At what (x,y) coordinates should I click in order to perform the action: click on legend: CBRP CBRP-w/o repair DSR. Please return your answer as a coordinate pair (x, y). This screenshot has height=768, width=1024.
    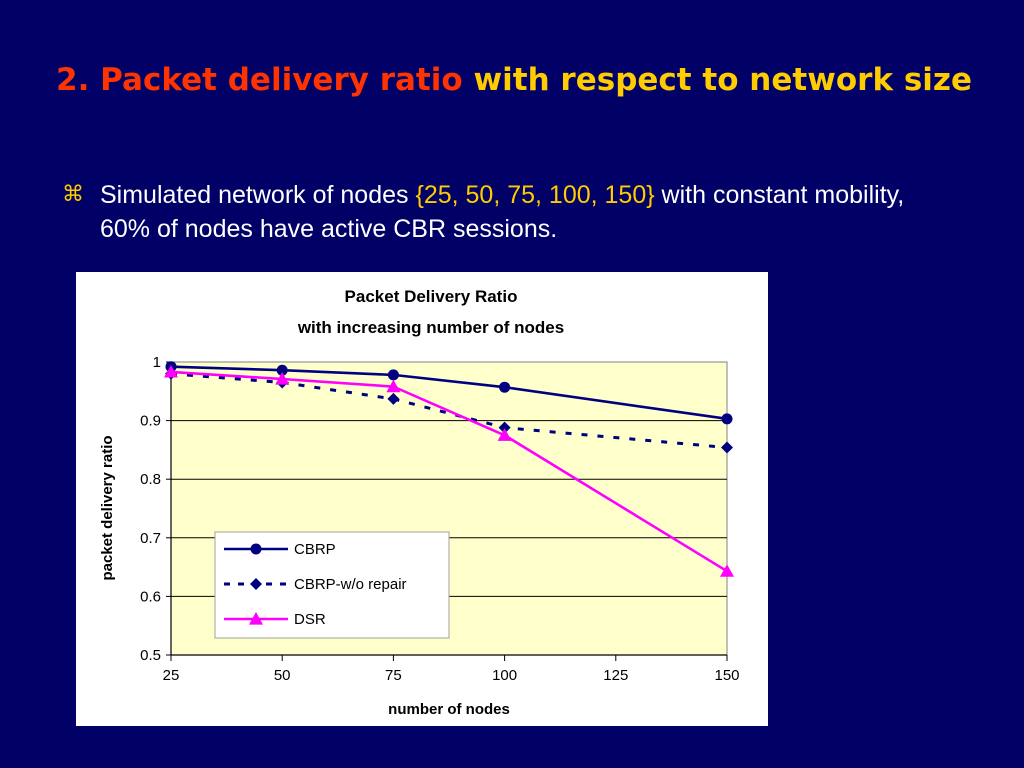
    Looking at the image, I should click on (332, 585).